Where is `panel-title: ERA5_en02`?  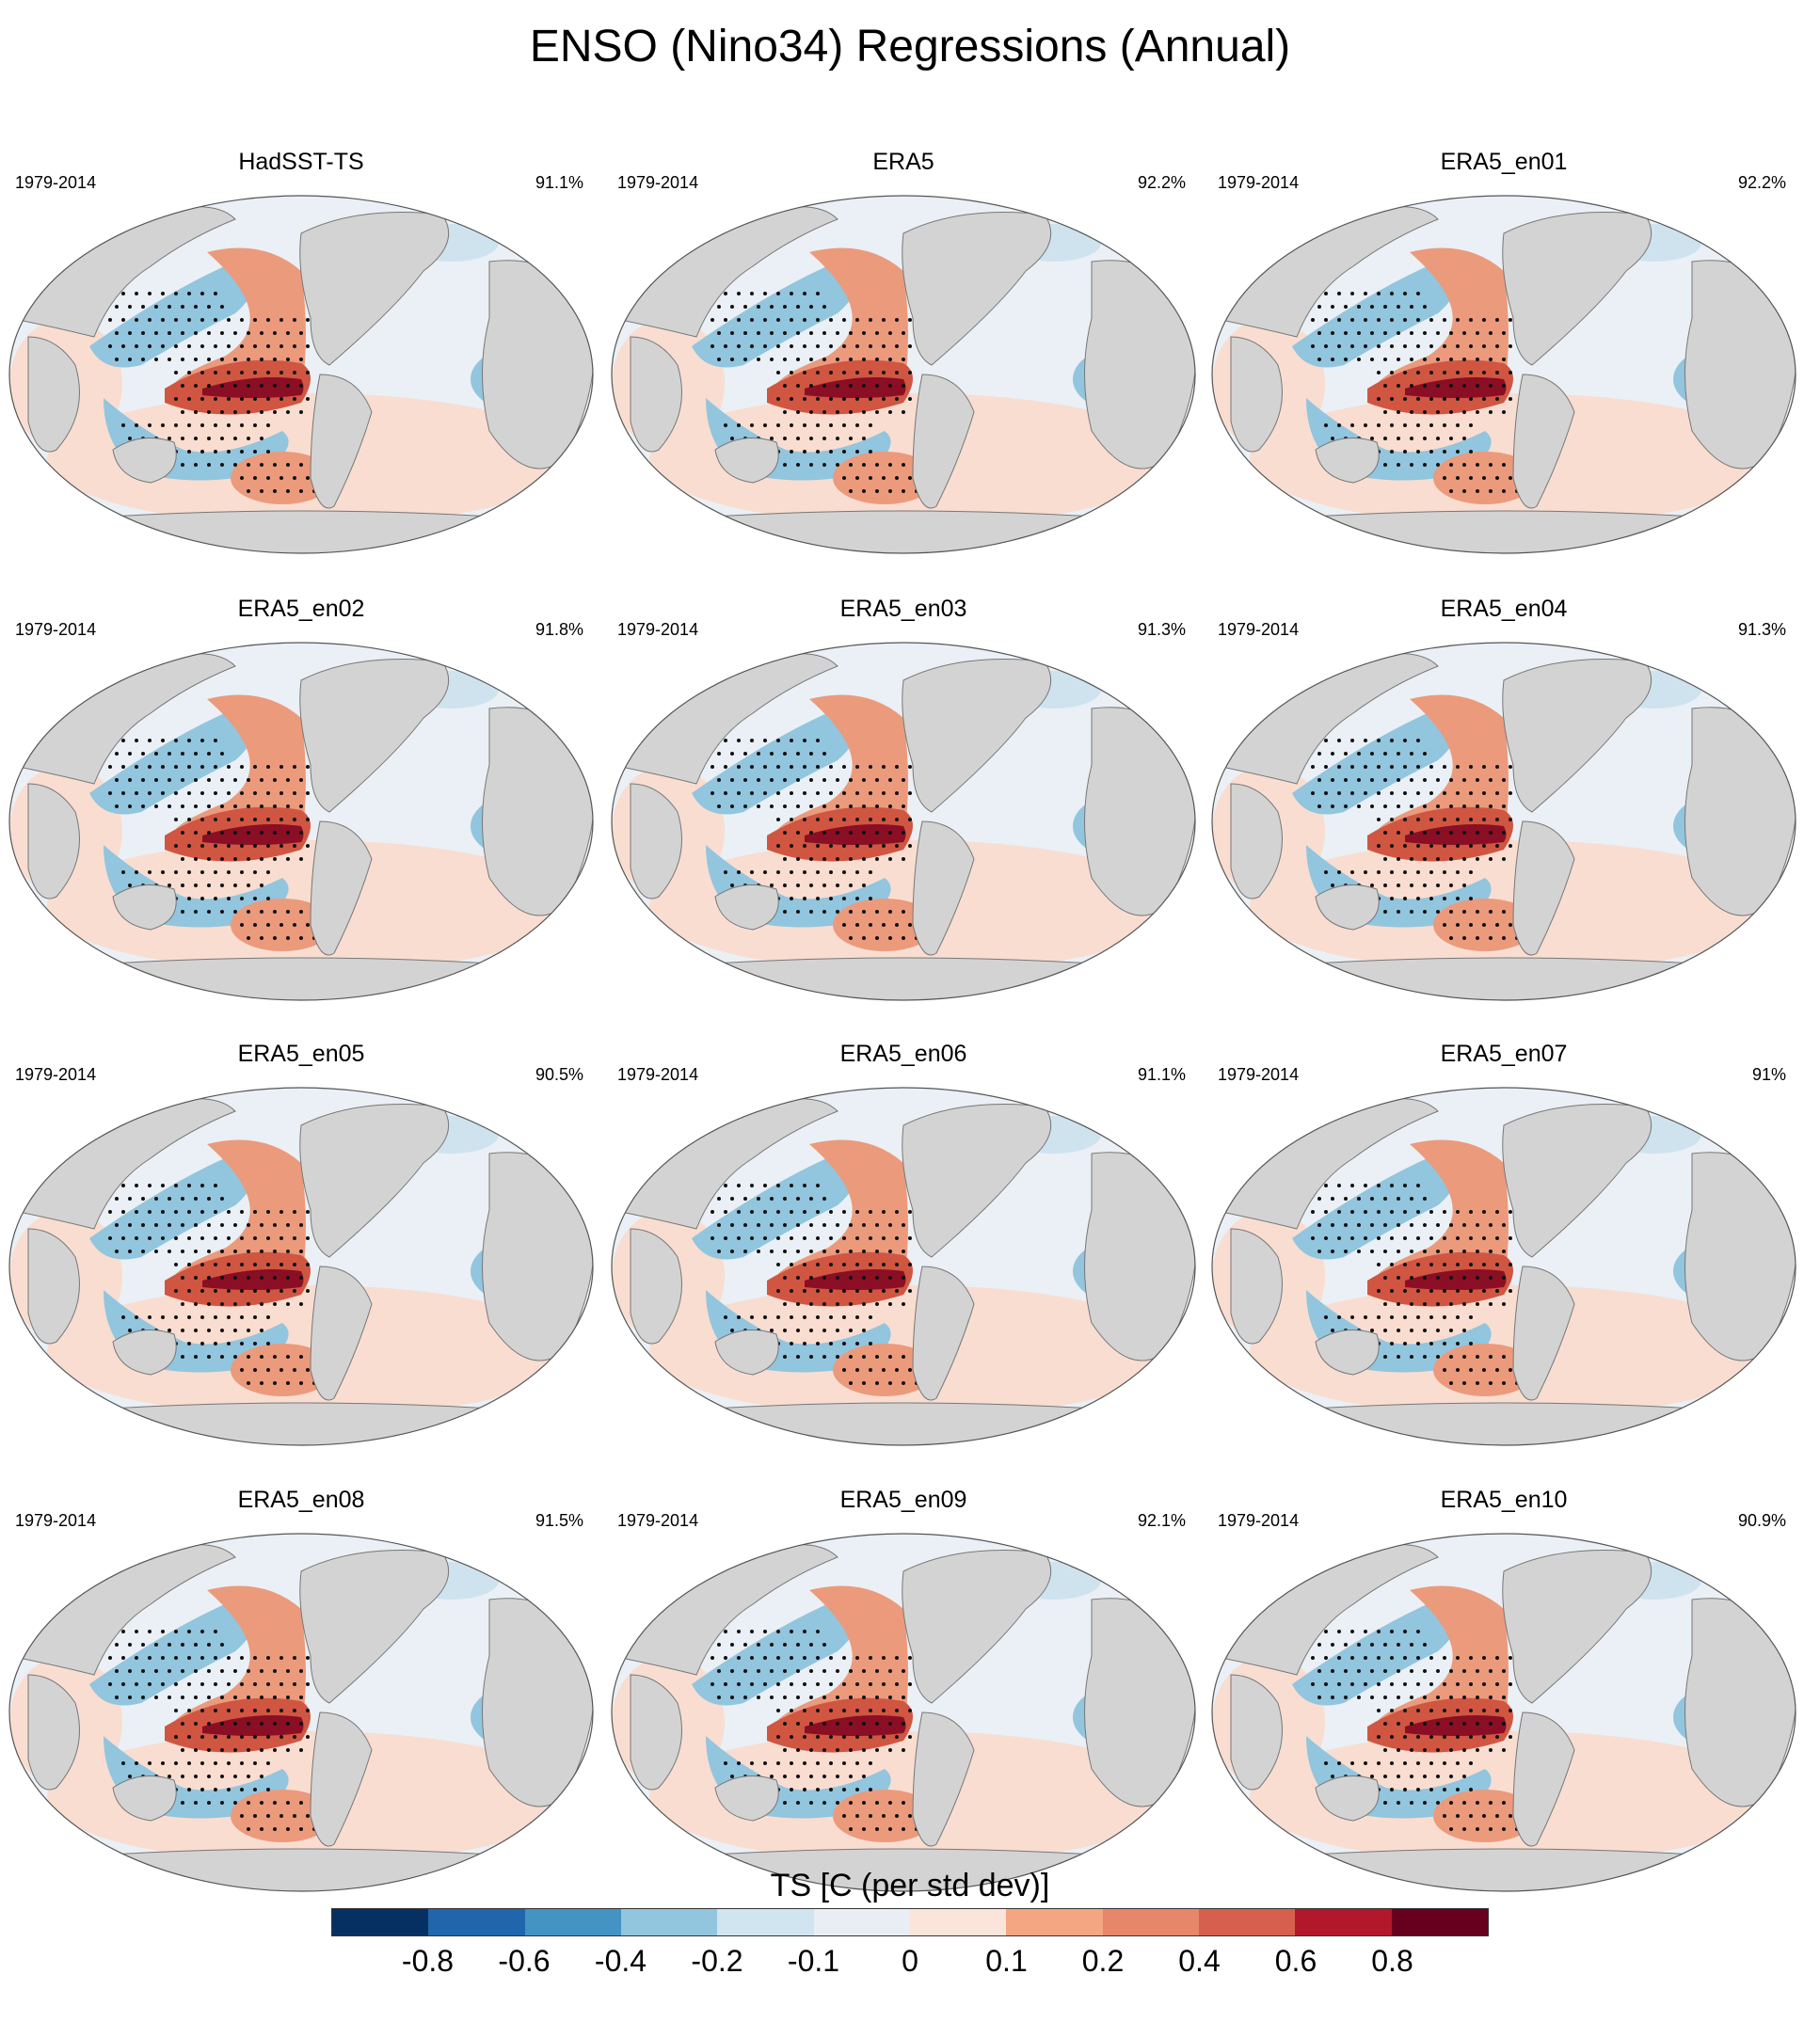
panel-title: ERA5_en02 is located at coordinates (301, 609).